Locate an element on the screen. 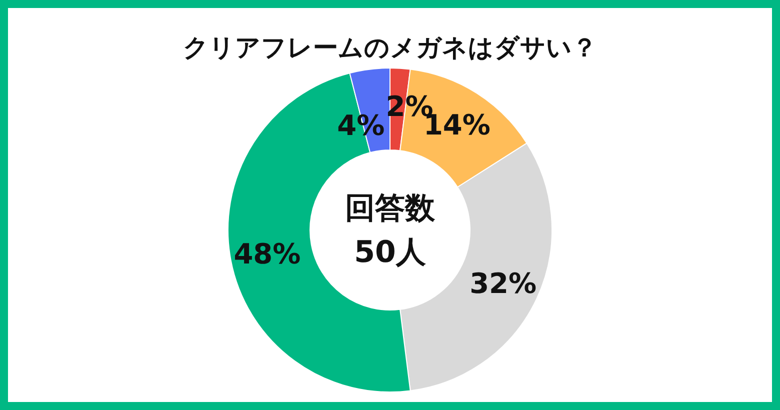  text: 50人 is located at coordinates (390, 252).